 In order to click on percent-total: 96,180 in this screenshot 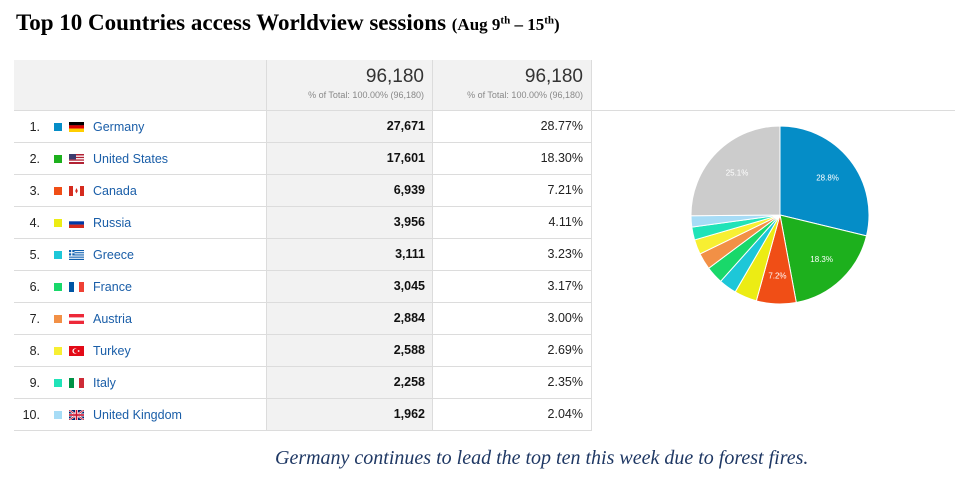, I will do `click(553, 76)`.